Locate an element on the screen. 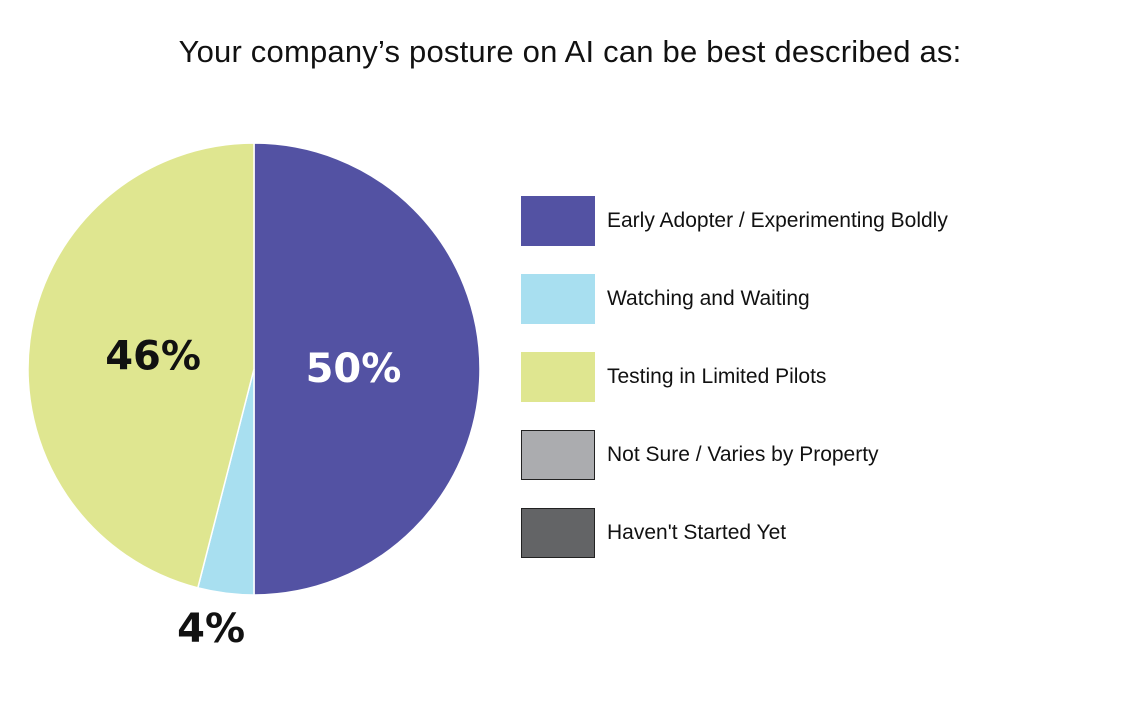 Image resolution: width=1129 pixels, height=706 pixels. slice-label-watching-and-waiting: 4% is located at coordinates (211, 629).